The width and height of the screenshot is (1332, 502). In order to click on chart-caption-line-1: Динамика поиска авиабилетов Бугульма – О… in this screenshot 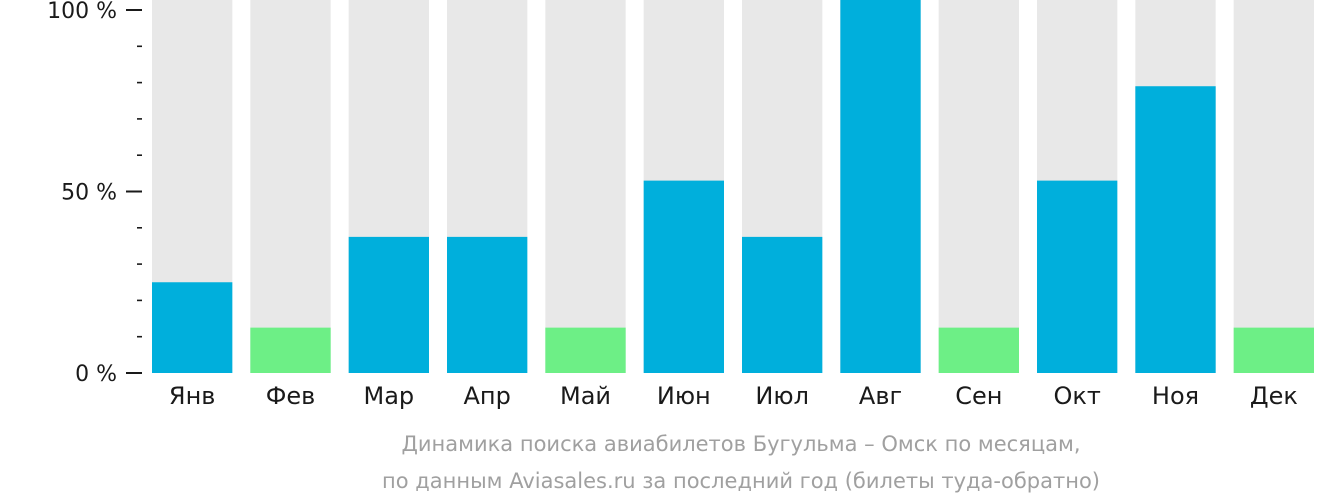, I will do `click(740, 444)`.